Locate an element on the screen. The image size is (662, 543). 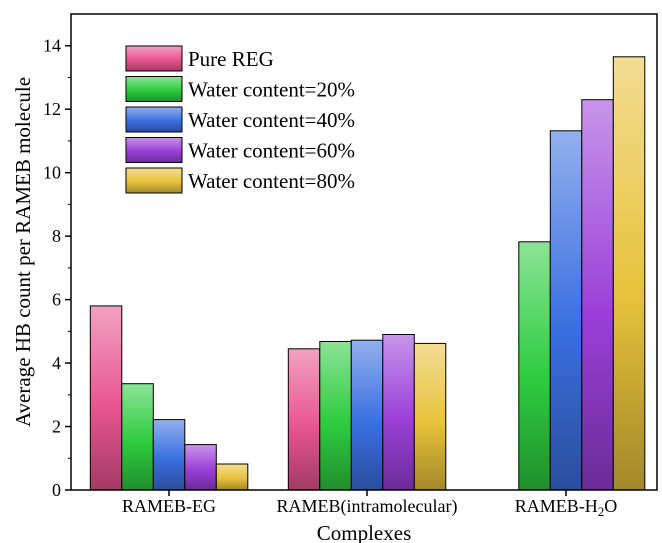
x-axis-ticks: RAMEB-EG RAMEB(intramolecular) RAMEB-H2O is located at coordinates (369, 504).